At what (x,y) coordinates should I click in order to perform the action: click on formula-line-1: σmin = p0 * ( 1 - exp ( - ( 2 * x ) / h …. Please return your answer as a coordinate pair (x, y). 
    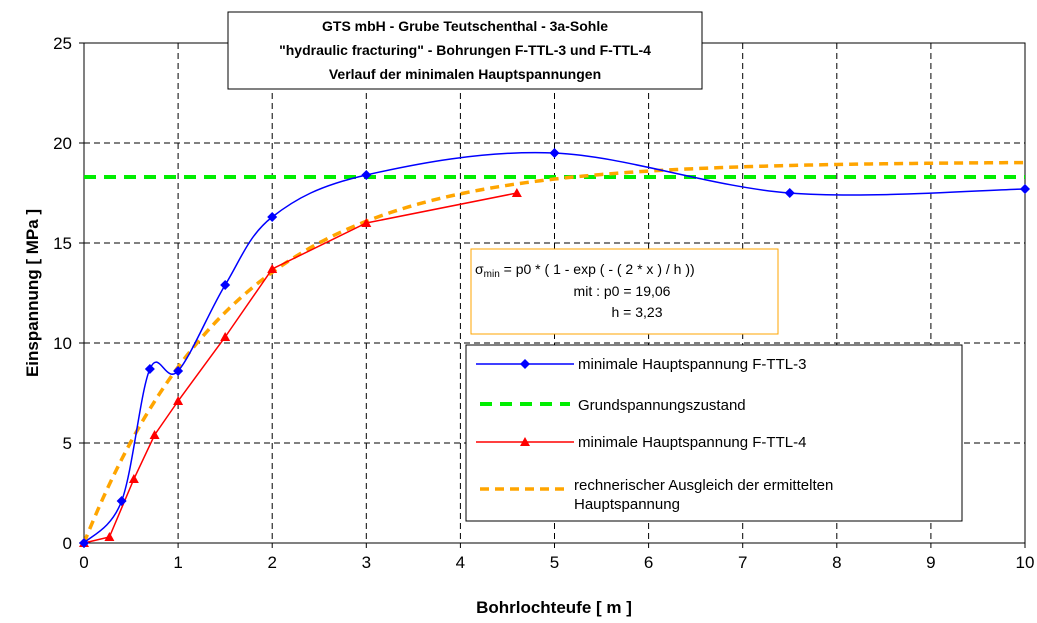
    Looking at the image, I should click on (585, 270).